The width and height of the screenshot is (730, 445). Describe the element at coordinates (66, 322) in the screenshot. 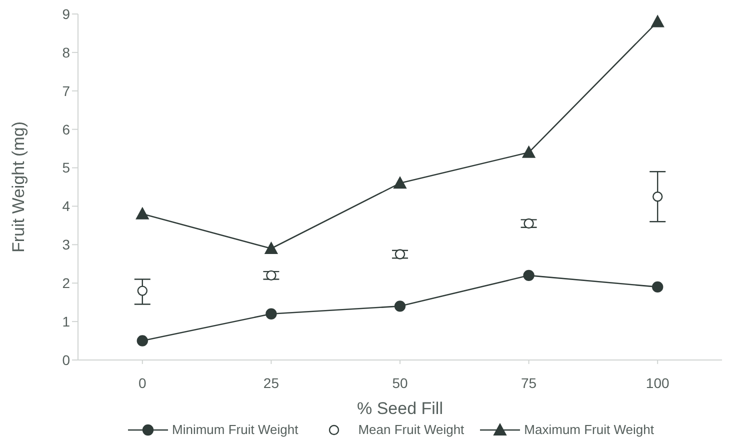

I see `y-tick-label: 1` at that location.